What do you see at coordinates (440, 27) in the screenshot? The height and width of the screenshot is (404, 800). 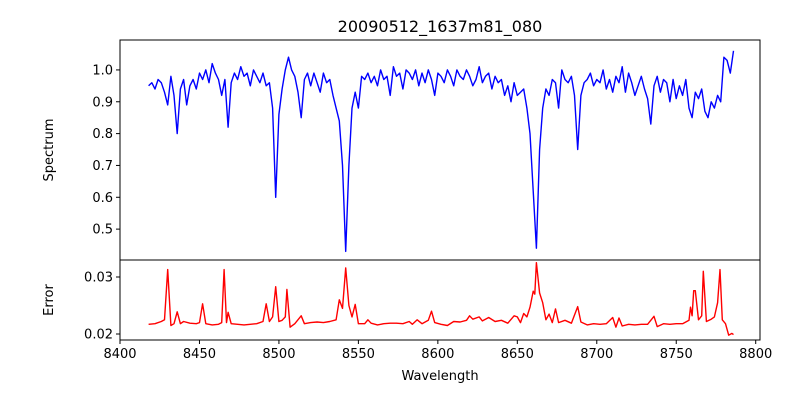 I see `chart-title: 20090512_1637m81_080` at bounding box center [440, 27].